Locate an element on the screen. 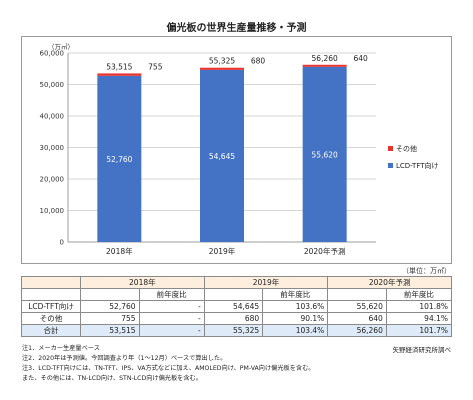 This screenshot has width=473, height=400. table-header-row-years: 2018年 2019年 2020年予測 is located at coordinates (236, 282).